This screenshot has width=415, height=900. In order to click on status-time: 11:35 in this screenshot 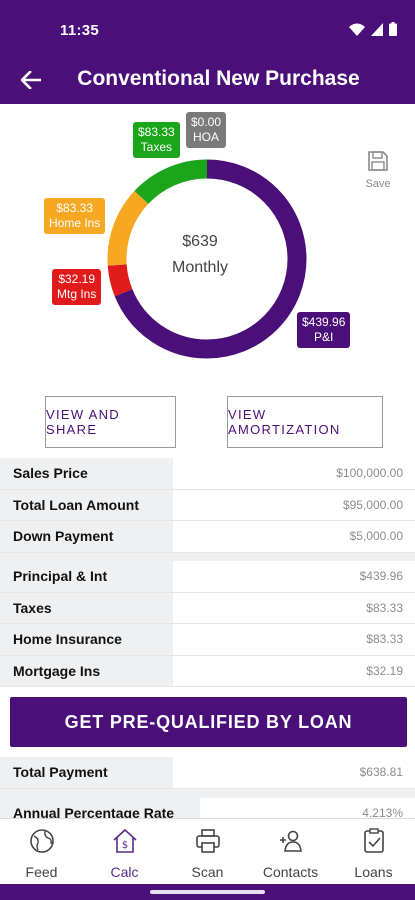, I will do `click(80, 30)`.